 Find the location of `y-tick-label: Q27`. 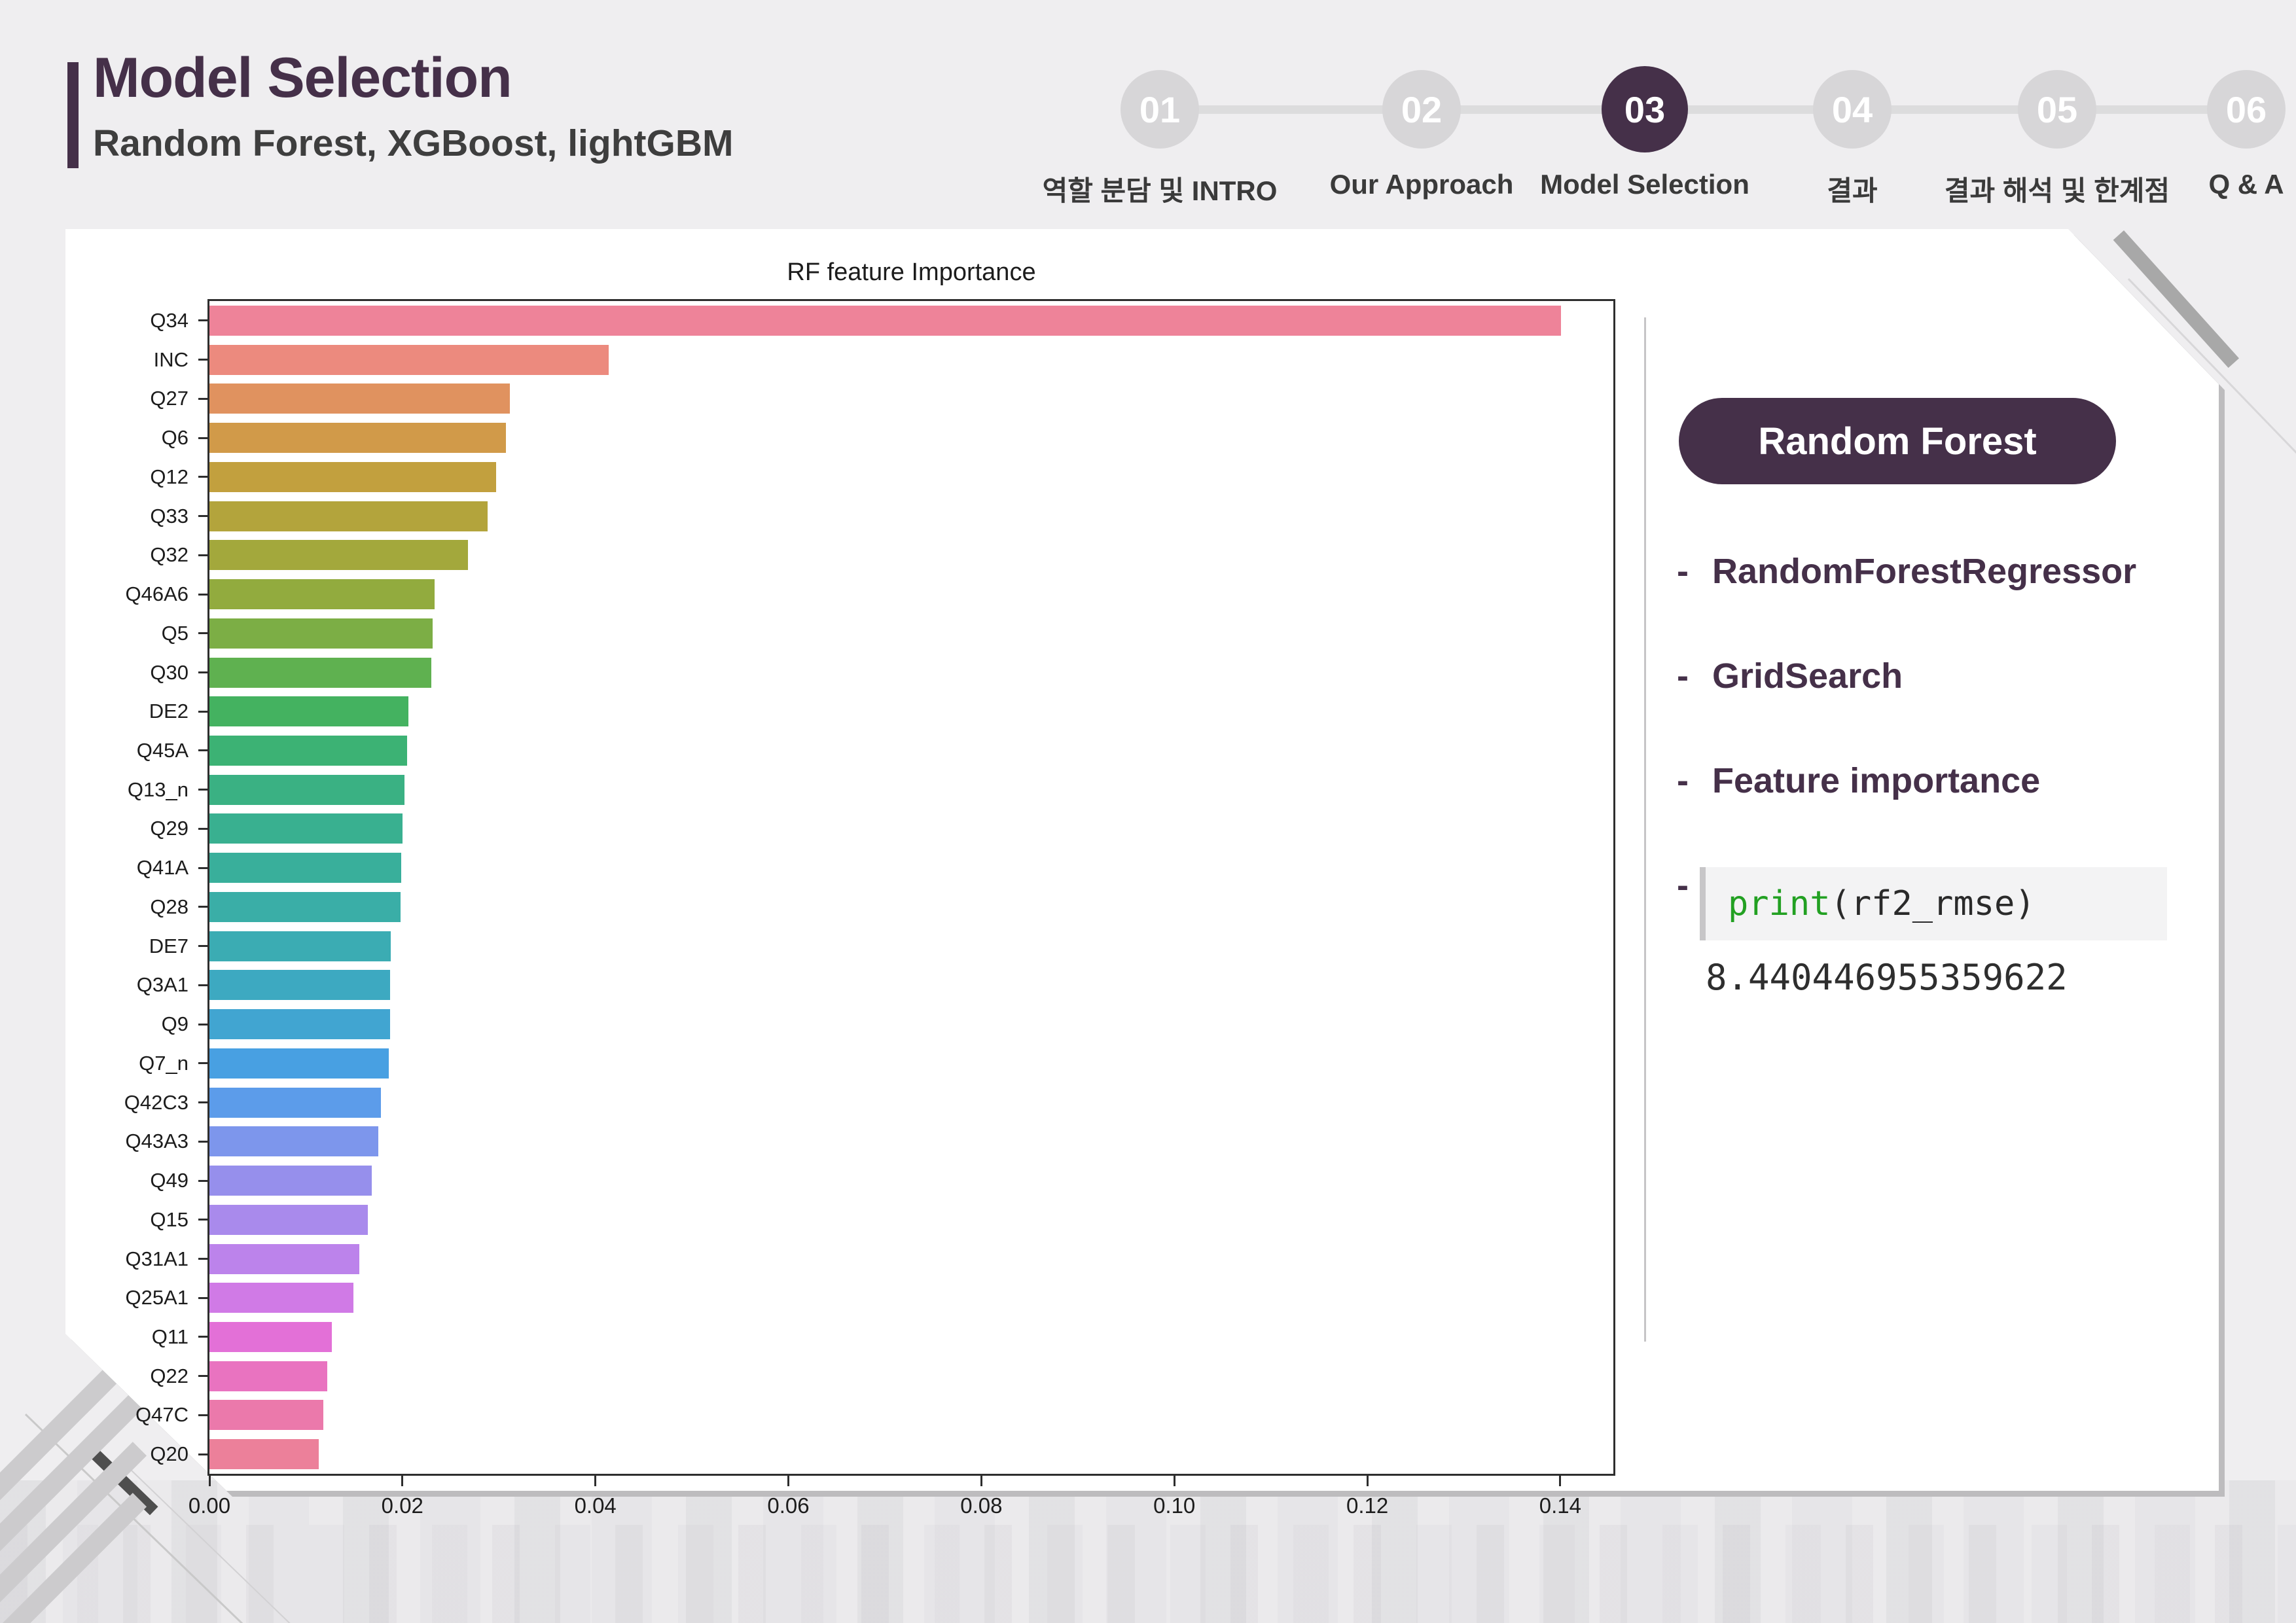

y-tick-label: Q27 is located at coordinates (169, 398).